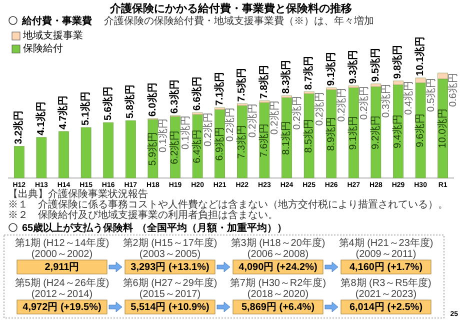 The height and width of the screenshot is (320, 462). I want to click on category-label: 第6期 (H27～29年度) (2015～2017), so click(170, 288).